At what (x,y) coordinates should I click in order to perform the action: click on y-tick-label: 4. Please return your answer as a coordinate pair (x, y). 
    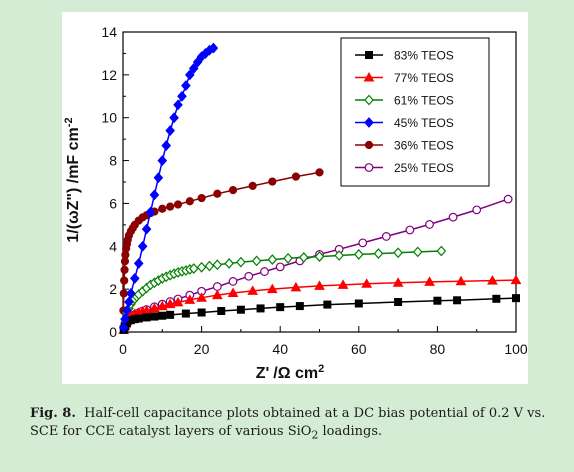
    Looking at the image, I should click on (113, 246).